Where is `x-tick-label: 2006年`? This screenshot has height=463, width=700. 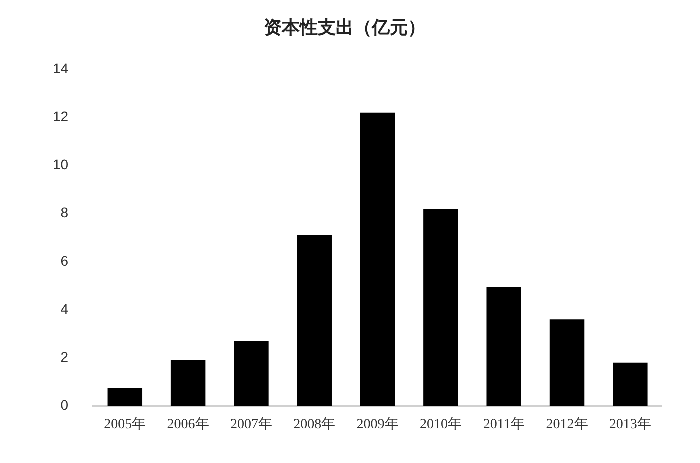
x-tick-label: 2006年 is located at coordinates (188, 424).